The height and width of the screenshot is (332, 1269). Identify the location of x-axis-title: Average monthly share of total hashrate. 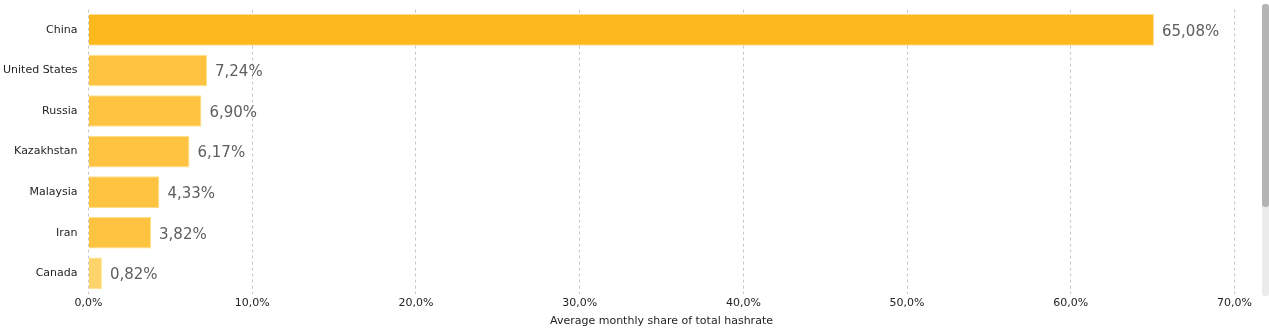
(662, 321).